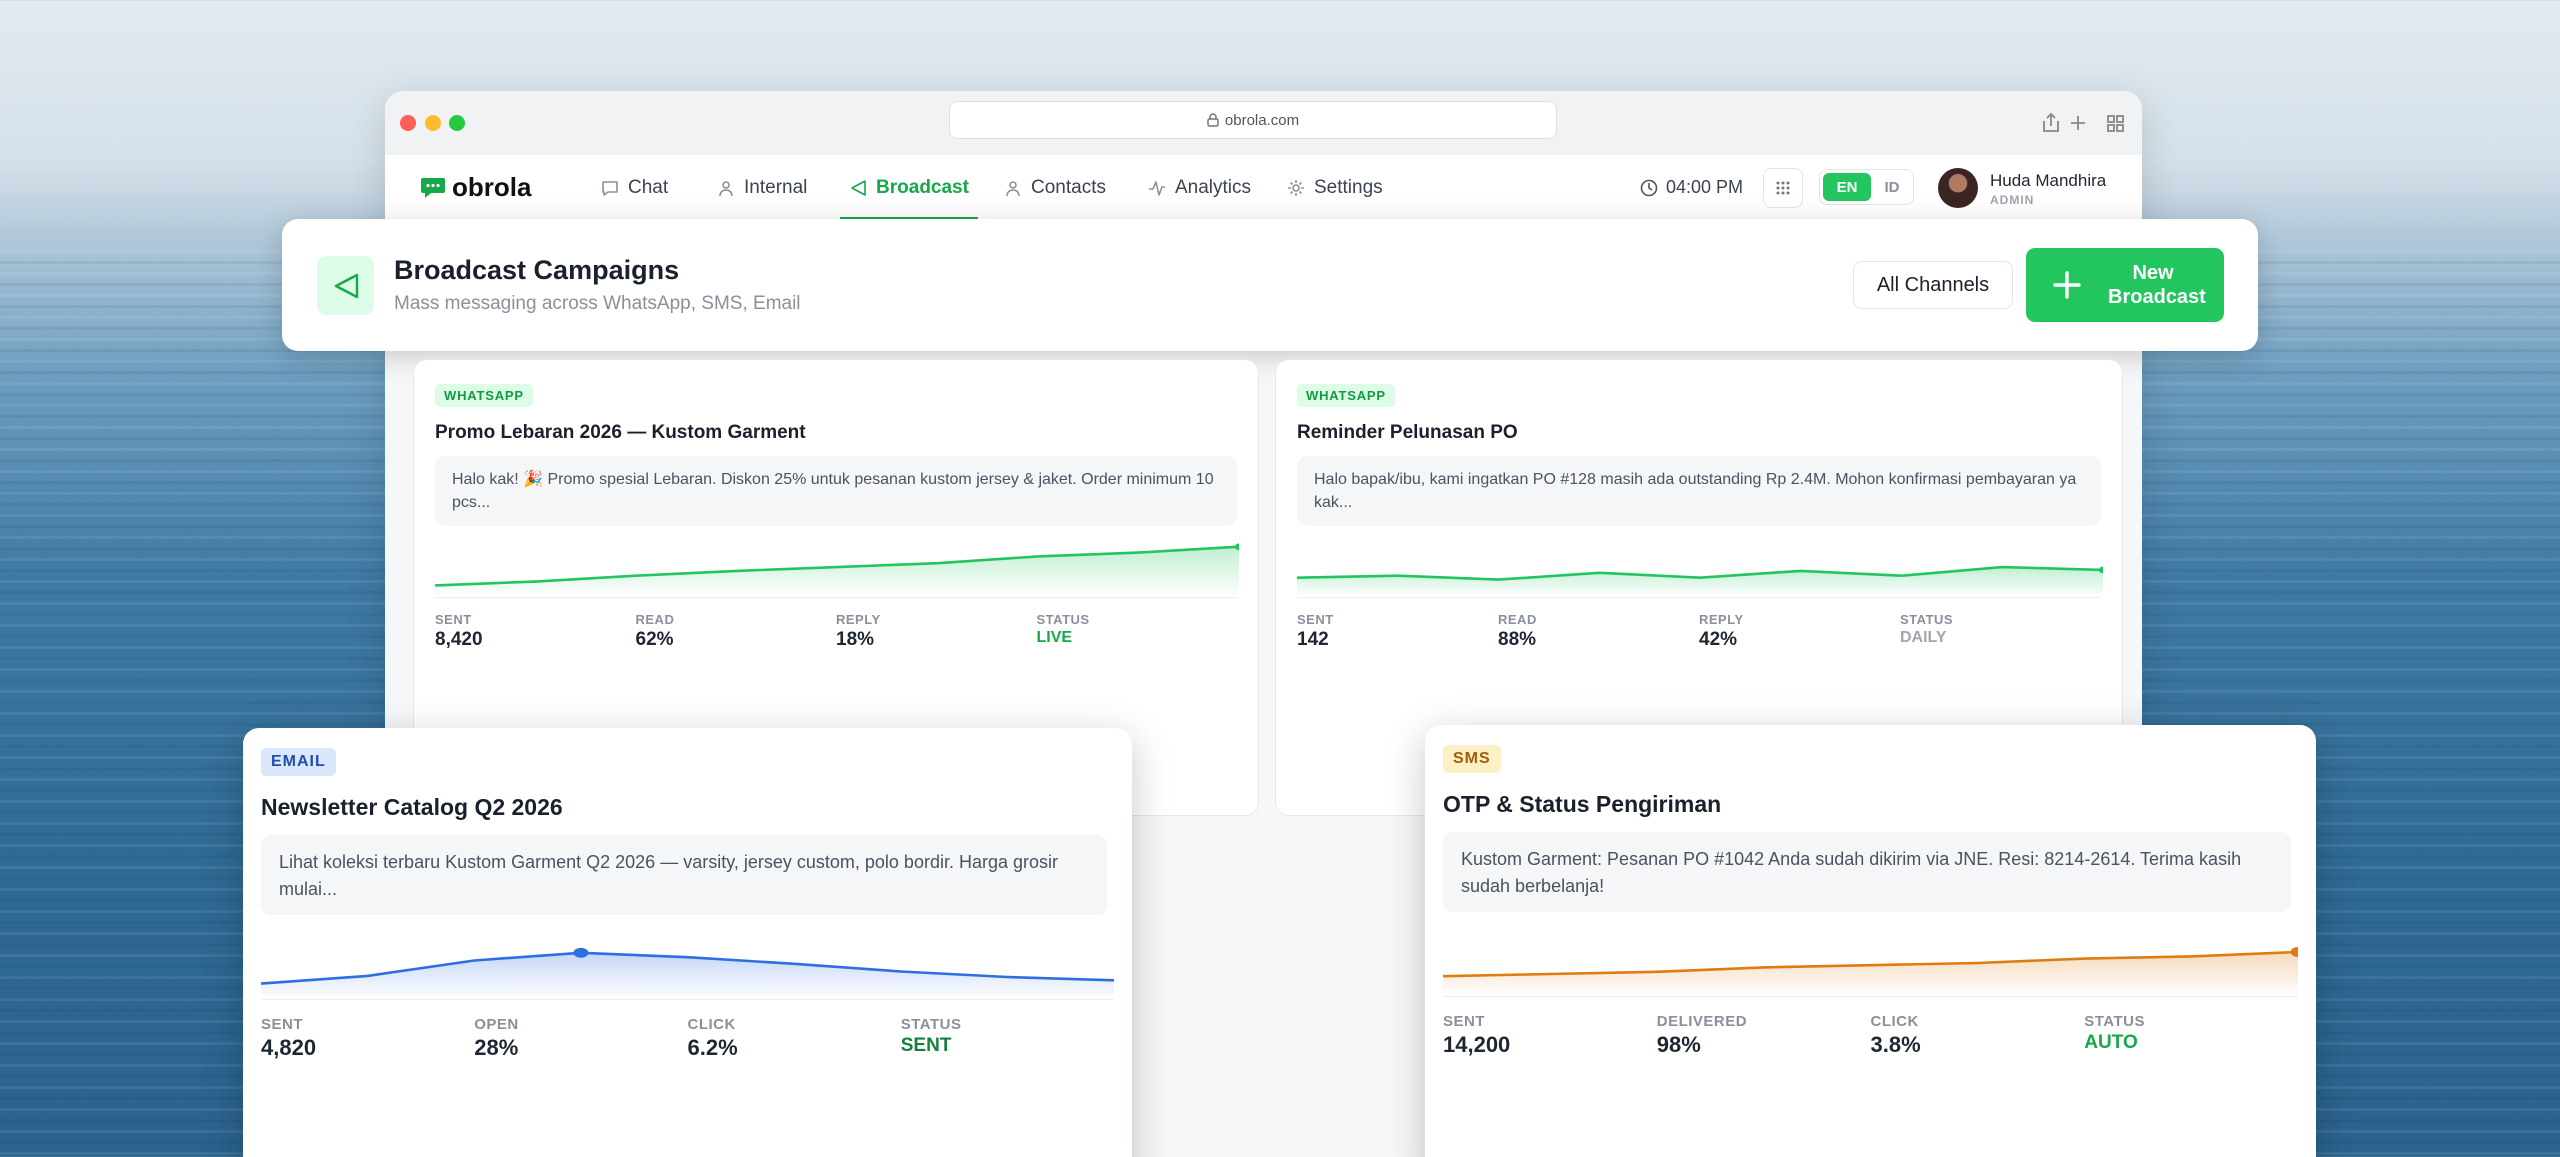  I want to click on stat: REPLY 18%, so click(936, 631).